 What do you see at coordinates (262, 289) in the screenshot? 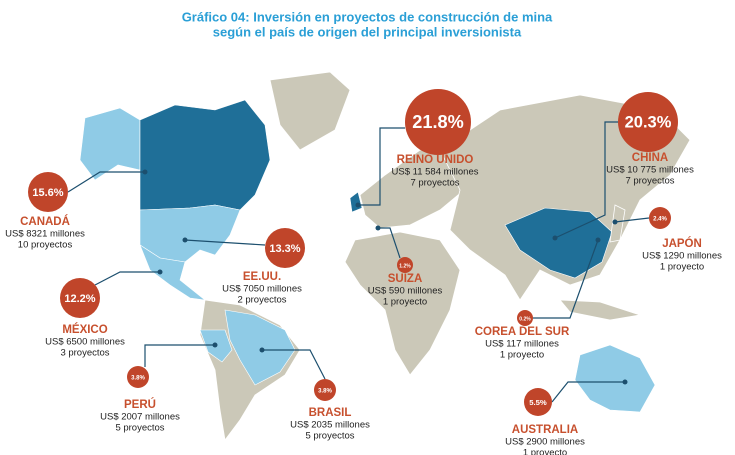
I see `investment-amount: US$ 7050 millones` at bounding box center [262, 289].